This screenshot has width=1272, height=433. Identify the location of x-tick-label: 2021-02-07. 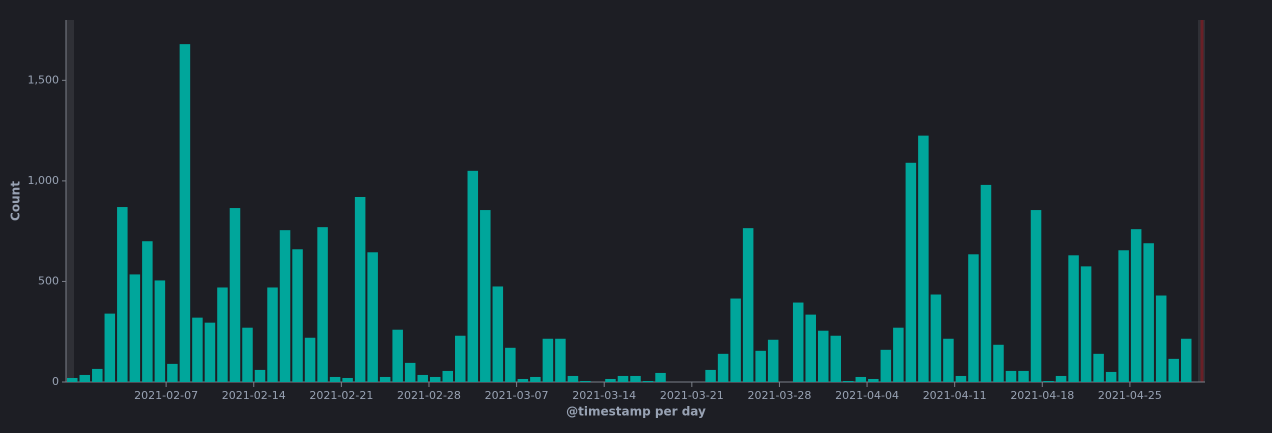
(166, 395).